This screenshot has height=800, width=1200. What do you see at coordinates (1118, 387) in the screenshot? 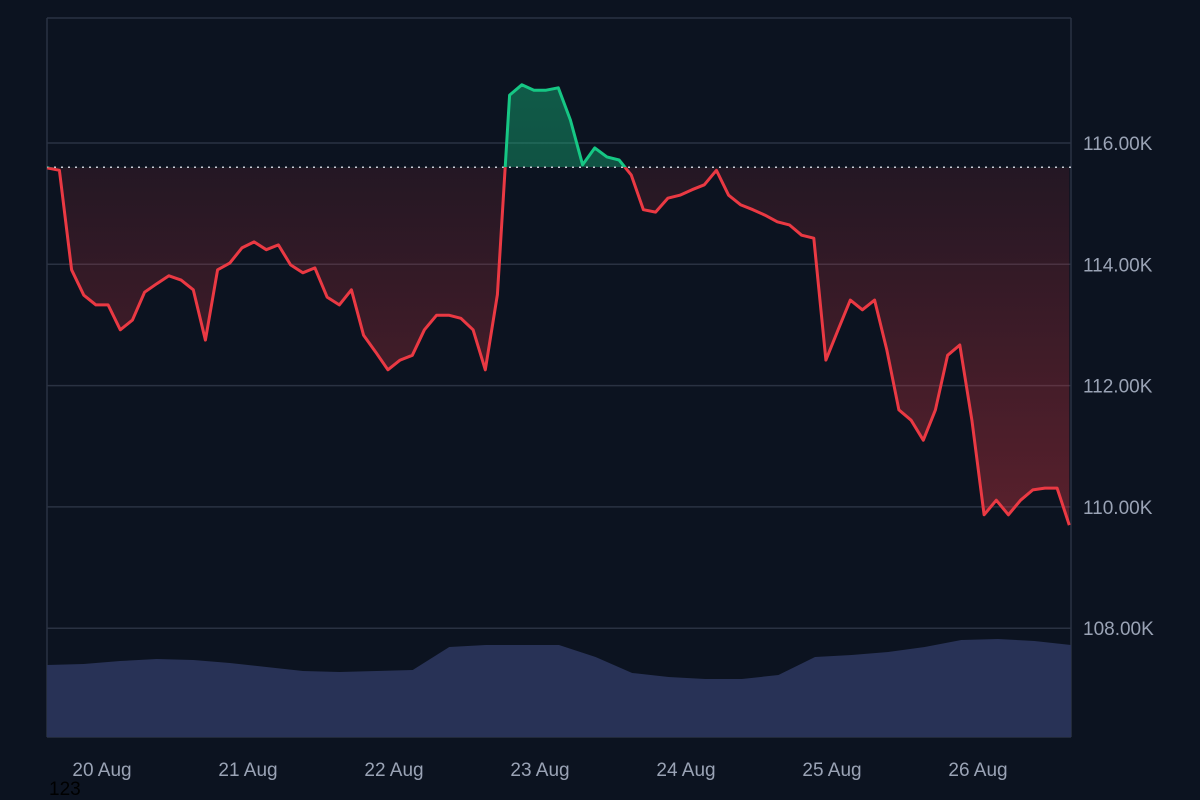
I see `y-tick-label: 112.00K` at bounding box center [1118, 387].